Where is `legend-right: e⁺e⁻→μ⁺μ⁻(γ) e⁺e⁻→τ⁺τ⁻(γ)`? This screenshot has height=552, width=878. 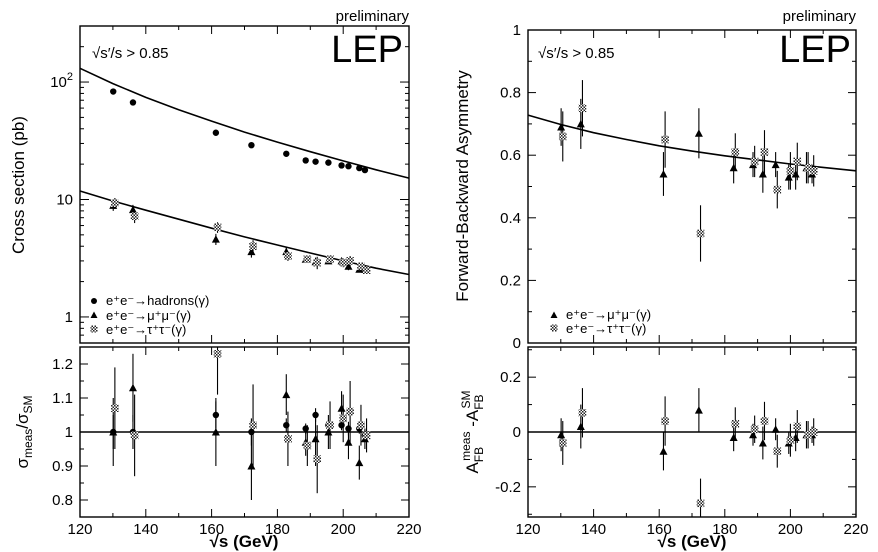
legend-right: e⁺e⁻→μ⁺μ⁻(γ) e⁺e⁻→τ⁺τ⁻(γ) is located at coordinates (600, 321).